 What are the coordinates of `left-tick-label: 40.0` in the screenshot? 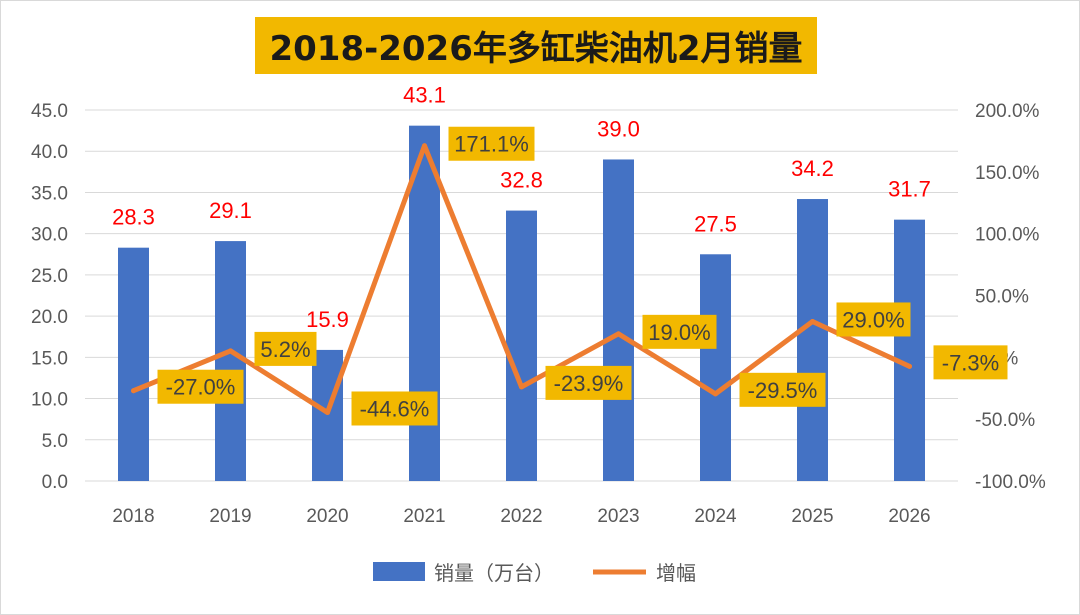 It's located at (49, 152).